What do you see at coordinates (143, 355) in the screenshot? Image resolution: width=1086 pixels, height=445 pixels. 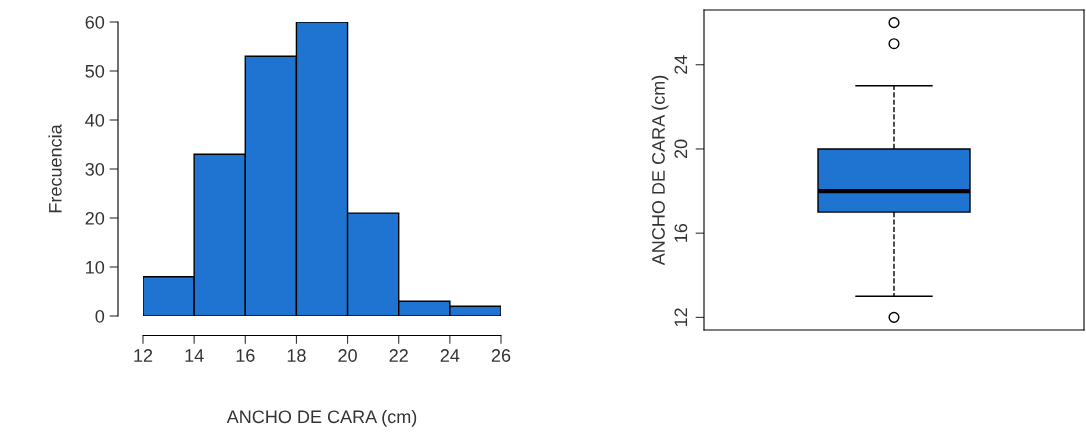 I see `x-tick-label: 12` at bounding box center [143, 355].